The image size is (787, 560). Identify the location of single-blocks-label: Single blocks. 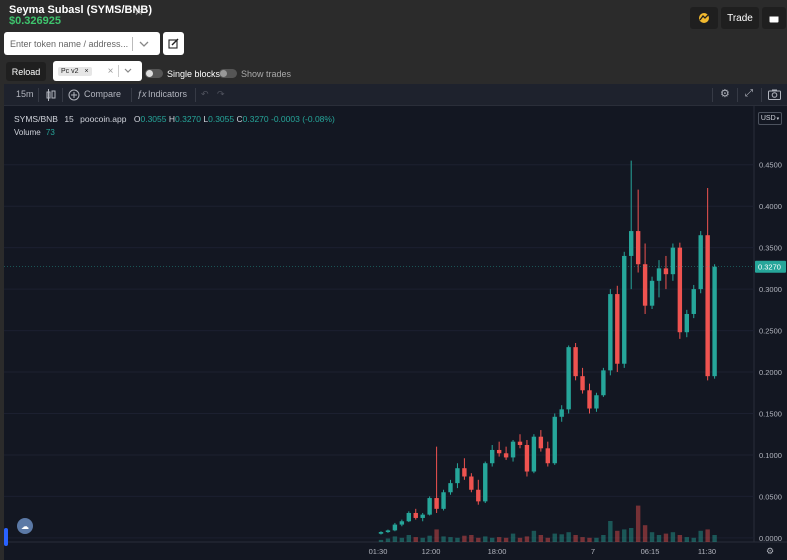
(194, 74).